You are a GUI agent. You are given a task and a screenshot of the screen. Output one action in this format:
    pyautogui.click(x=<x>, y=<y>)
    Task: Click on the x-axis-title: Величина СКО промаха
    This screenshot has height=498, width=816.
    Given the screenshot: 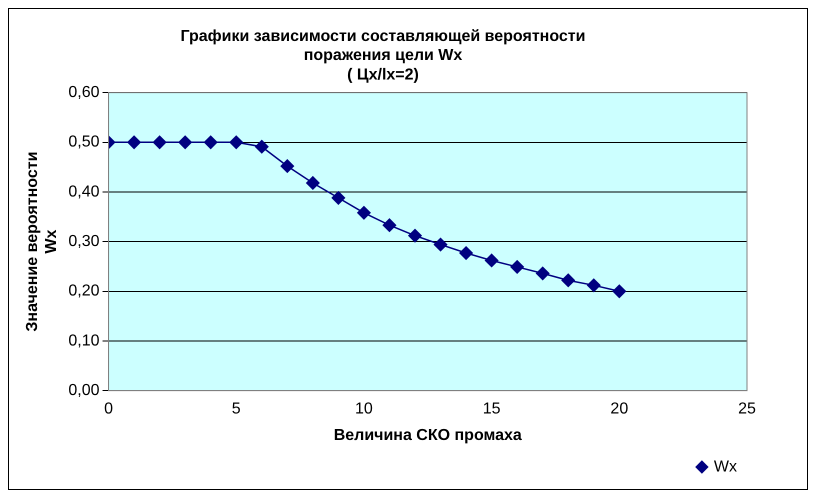 What is the action you would take?
    pyautogui.click(x=428, y=435)
    